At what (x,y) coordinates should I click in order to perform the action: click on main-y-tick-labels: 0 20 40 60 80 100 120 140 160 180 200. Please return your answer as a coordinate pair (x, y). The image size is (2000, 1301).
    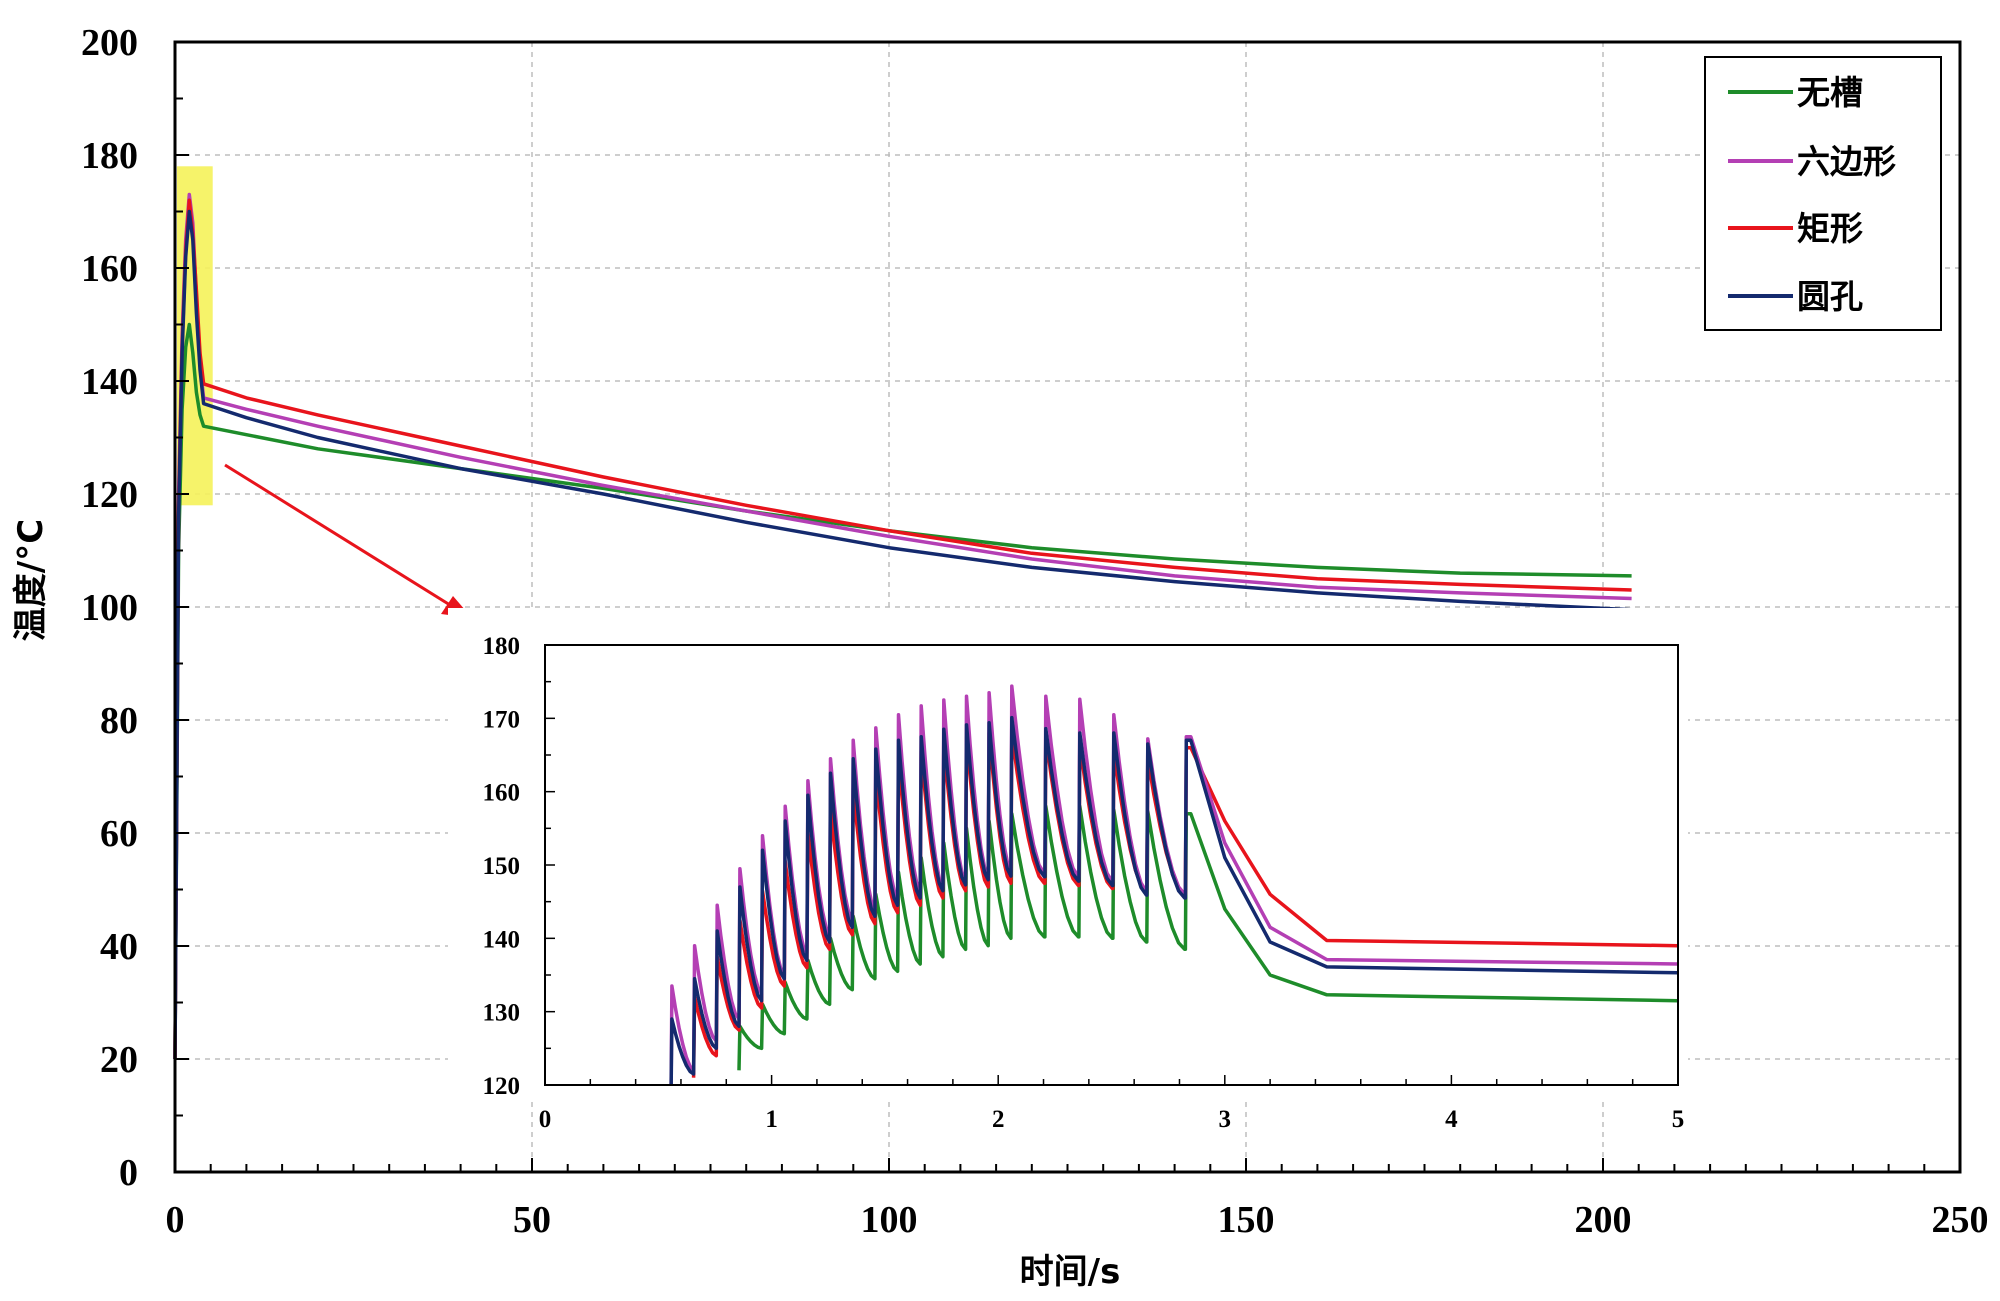
    Looking at the image, I should click on (109, 608).